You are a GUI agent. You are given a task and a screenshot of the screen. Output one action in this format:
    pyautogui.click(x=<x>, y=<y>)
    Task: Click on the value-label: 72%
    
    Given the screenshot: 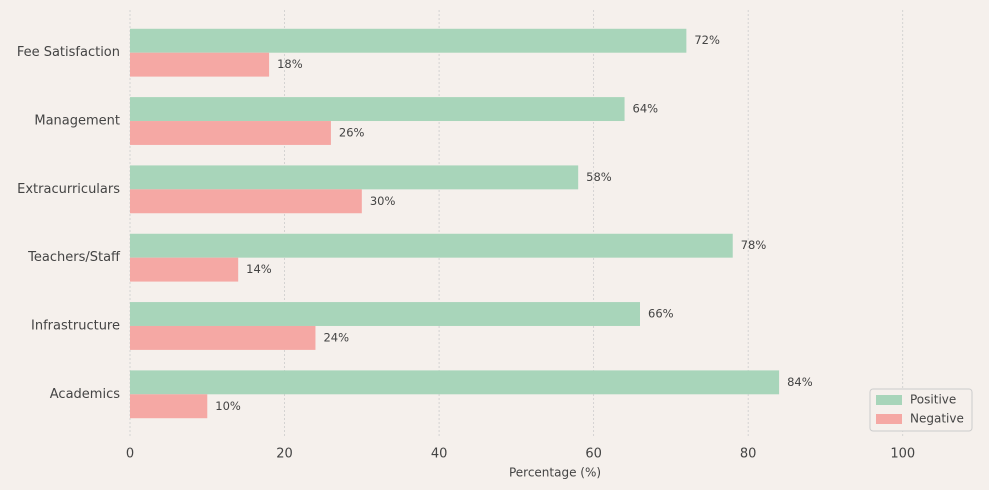 What is the action you would take?
    pyautogui.click(x=707, y=40)
    